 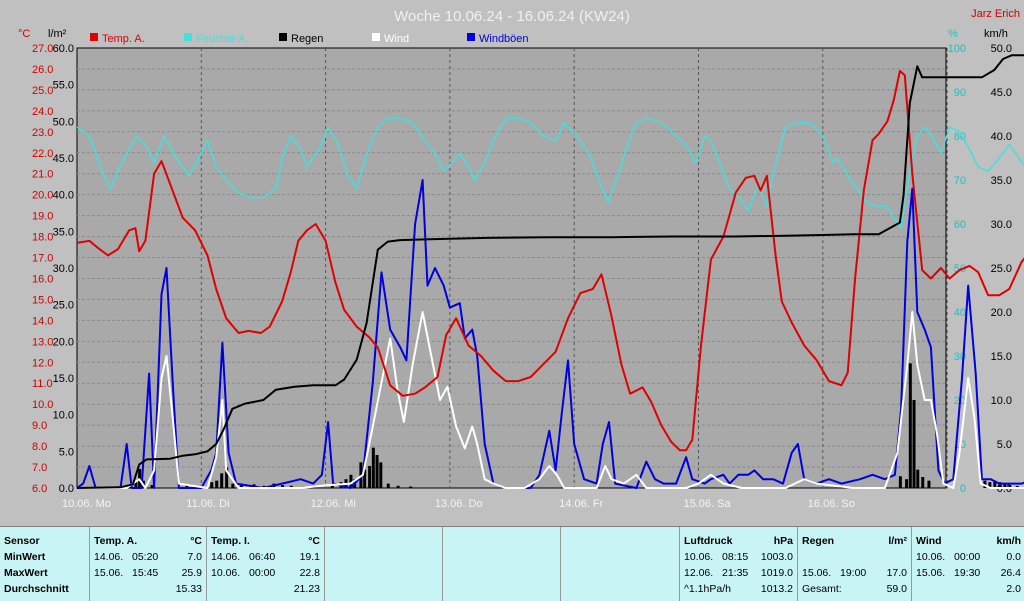 I want to click on temp-a-max-time: 15:45, so click(x=145, y=573).